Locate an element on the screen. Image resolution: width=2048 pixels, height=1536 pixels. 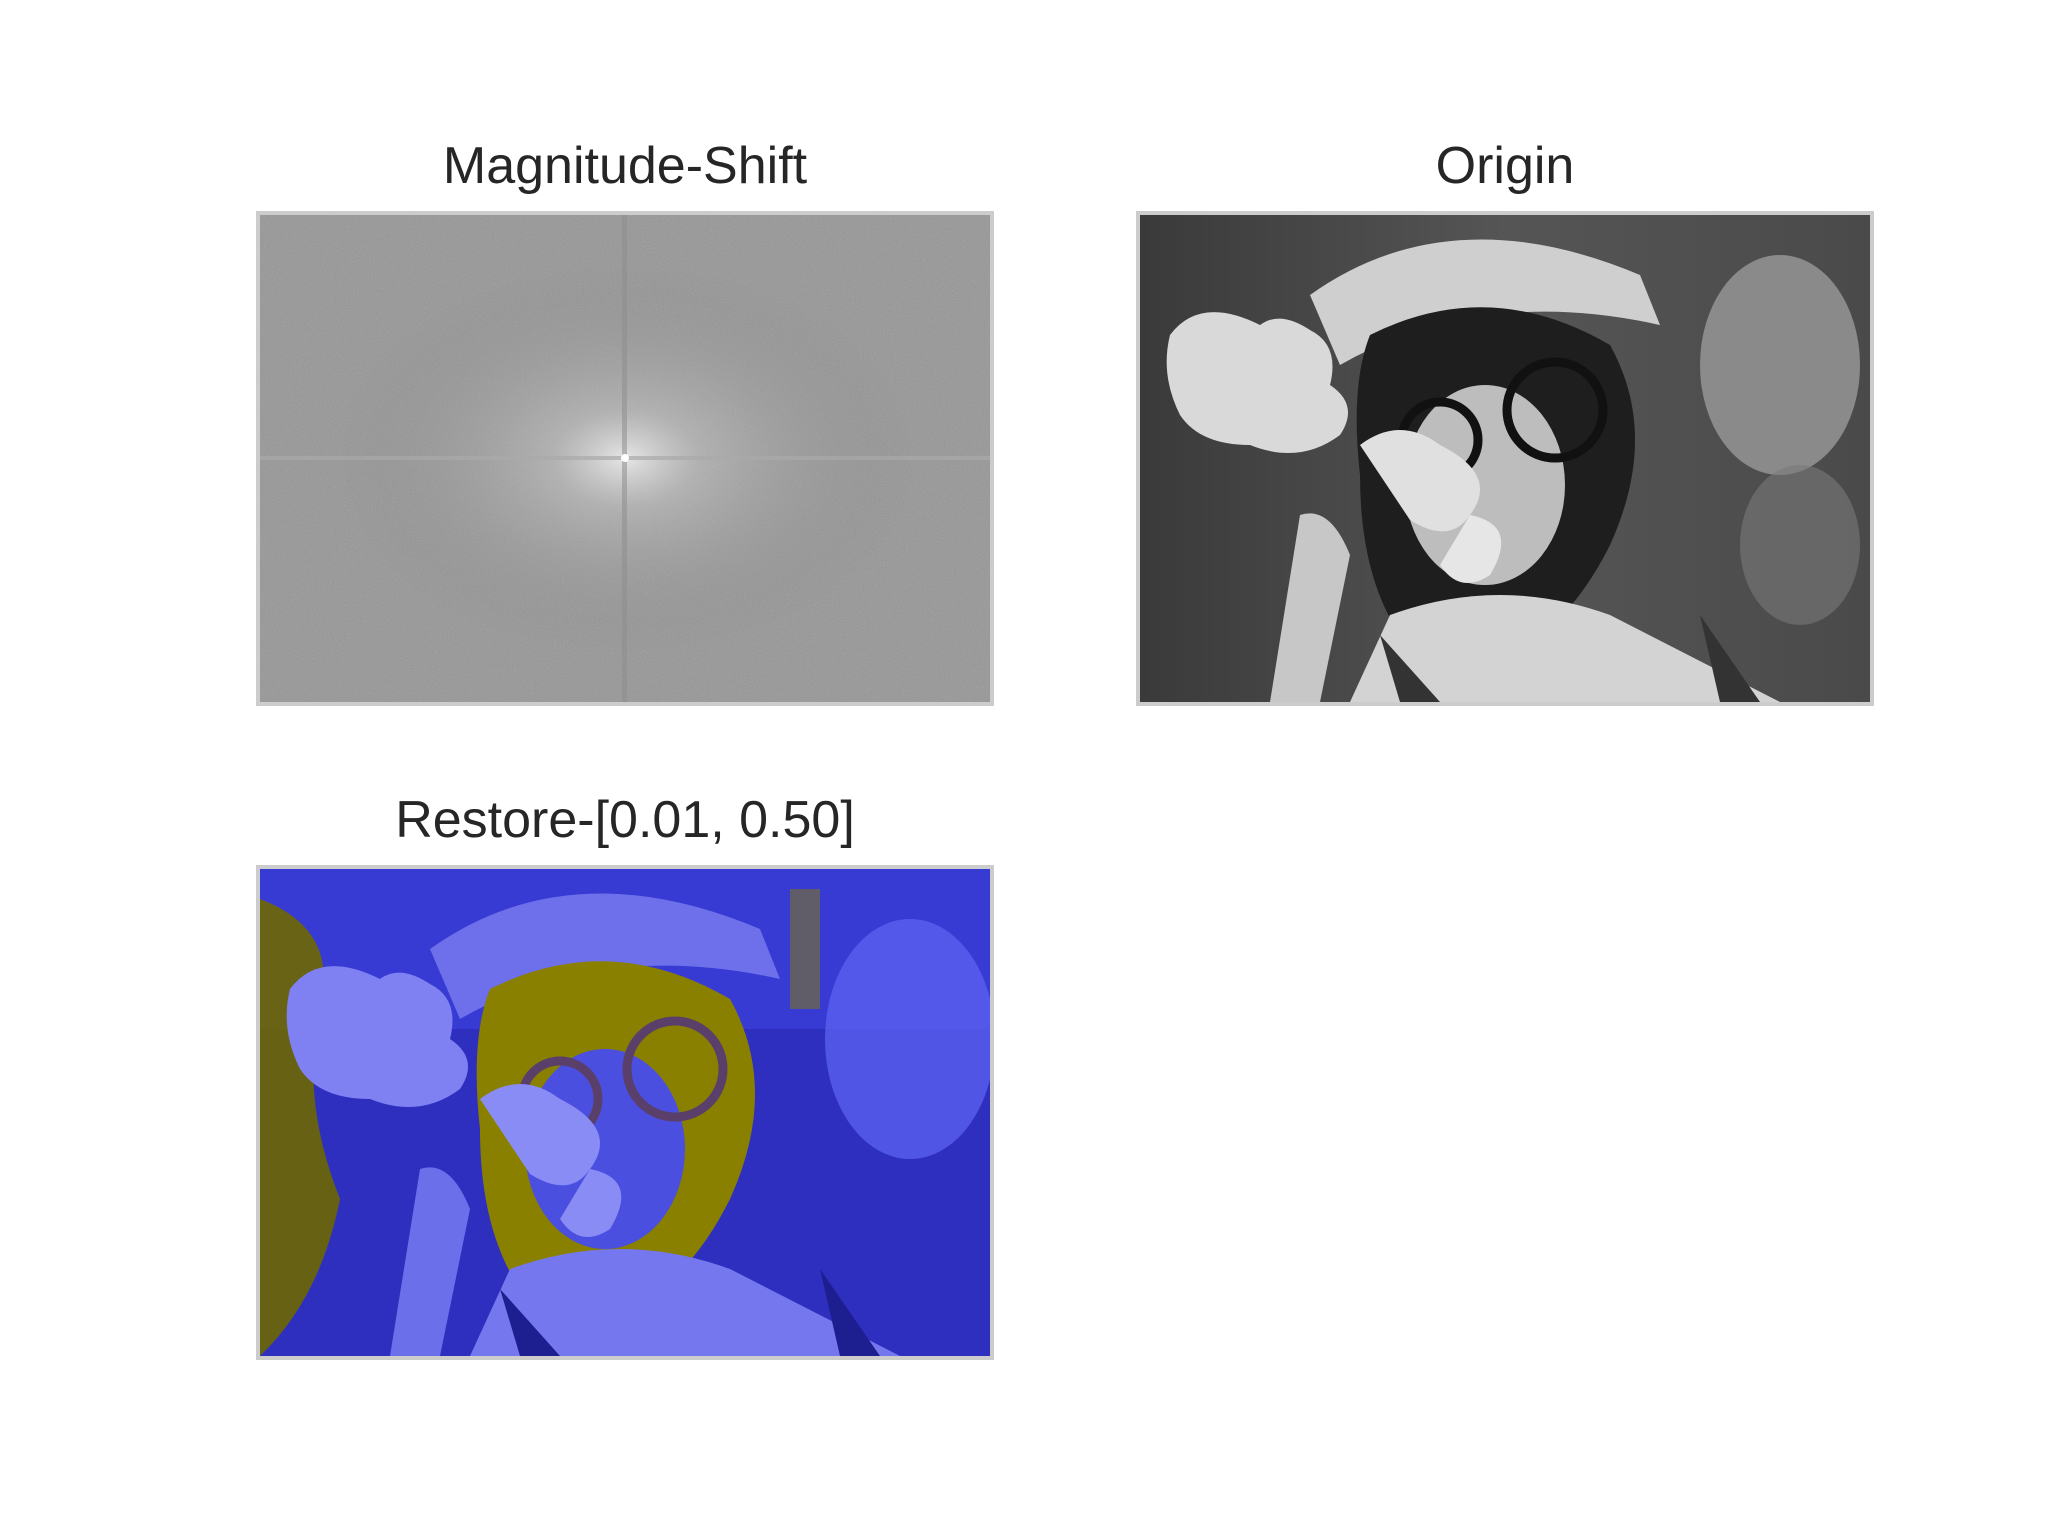
restore-photo-graphic is located at coordinates (625, 1112).